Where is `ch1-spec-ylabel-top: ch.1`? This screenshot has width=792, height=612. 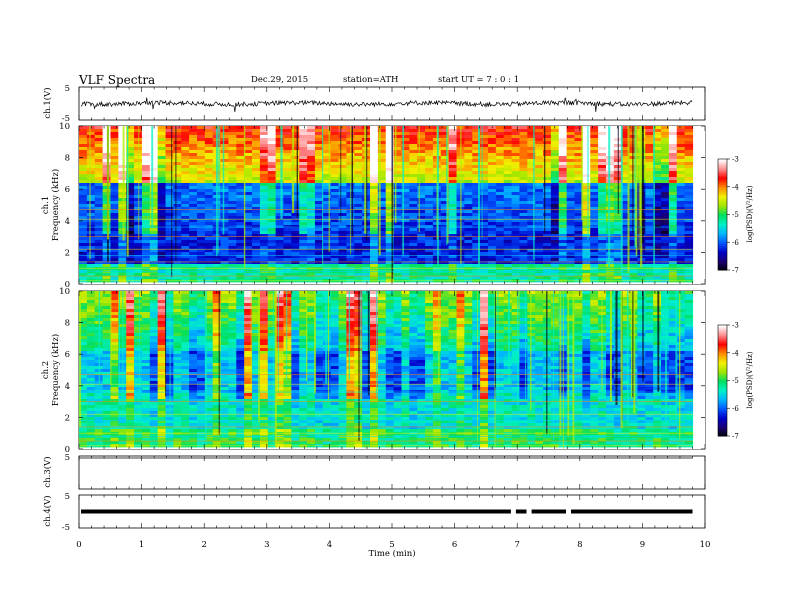
ch1-spec-ylabel-top: ch.1 is located at coordinates (46, 205).